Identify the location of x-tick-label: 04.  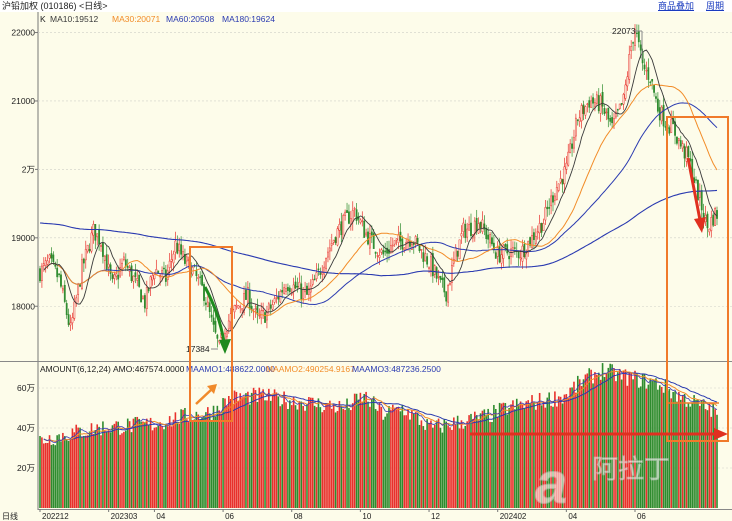
(160, 516).